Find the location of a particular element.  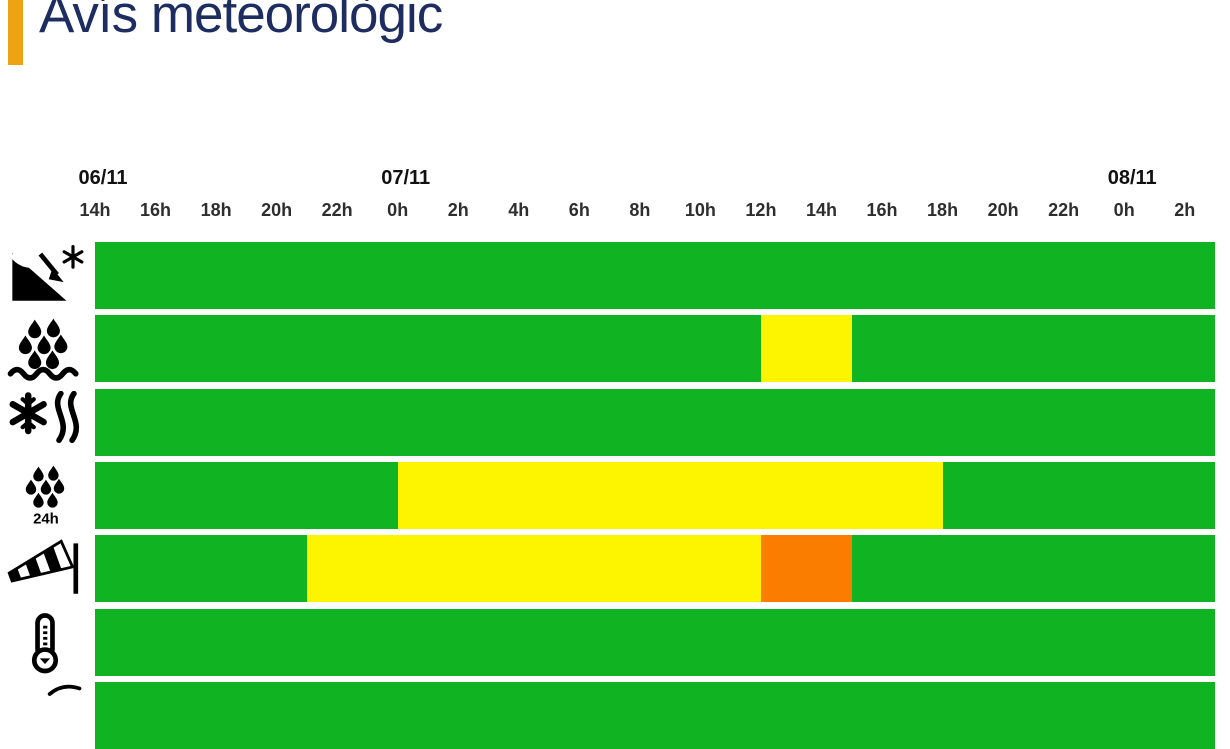

rain-24h-label: 24h is located at coordinates (46, 518).